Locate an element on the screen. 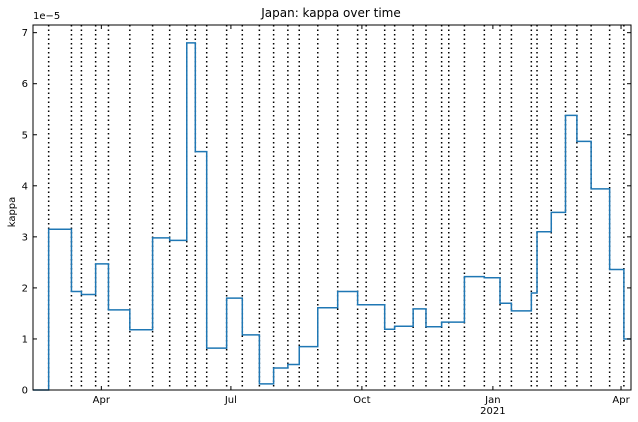 The width and height of the screenshot is (638, 422). y-axis-label: kappa is located at coordinates (12, 212).